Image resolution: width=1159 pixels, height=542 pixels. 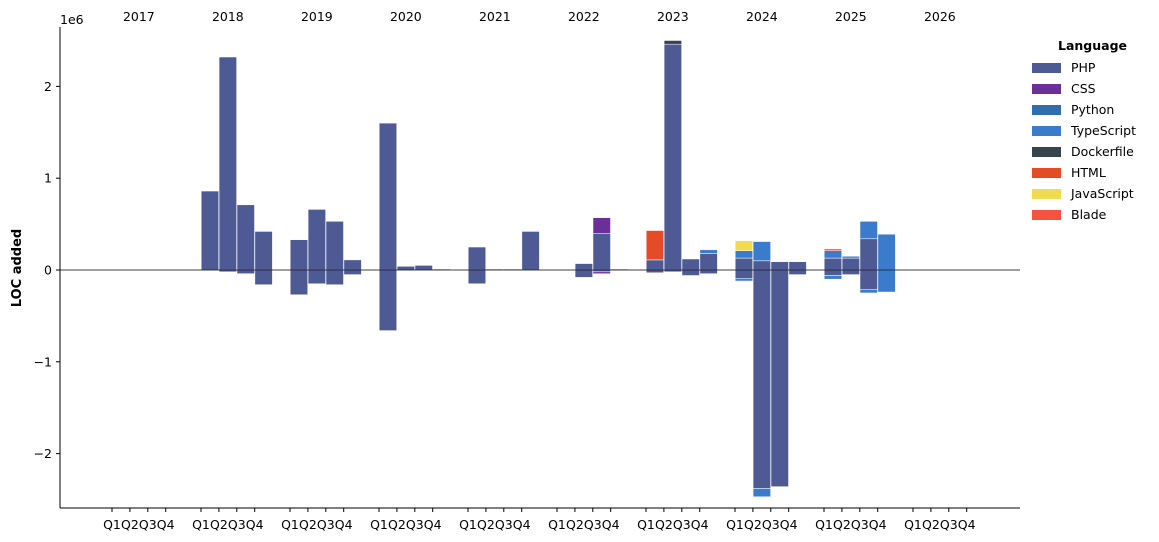 What do you see at coordinates (245, 237) in the screenshot?
I see `bar-php-2018-q3` at bounding box center [245, 237].